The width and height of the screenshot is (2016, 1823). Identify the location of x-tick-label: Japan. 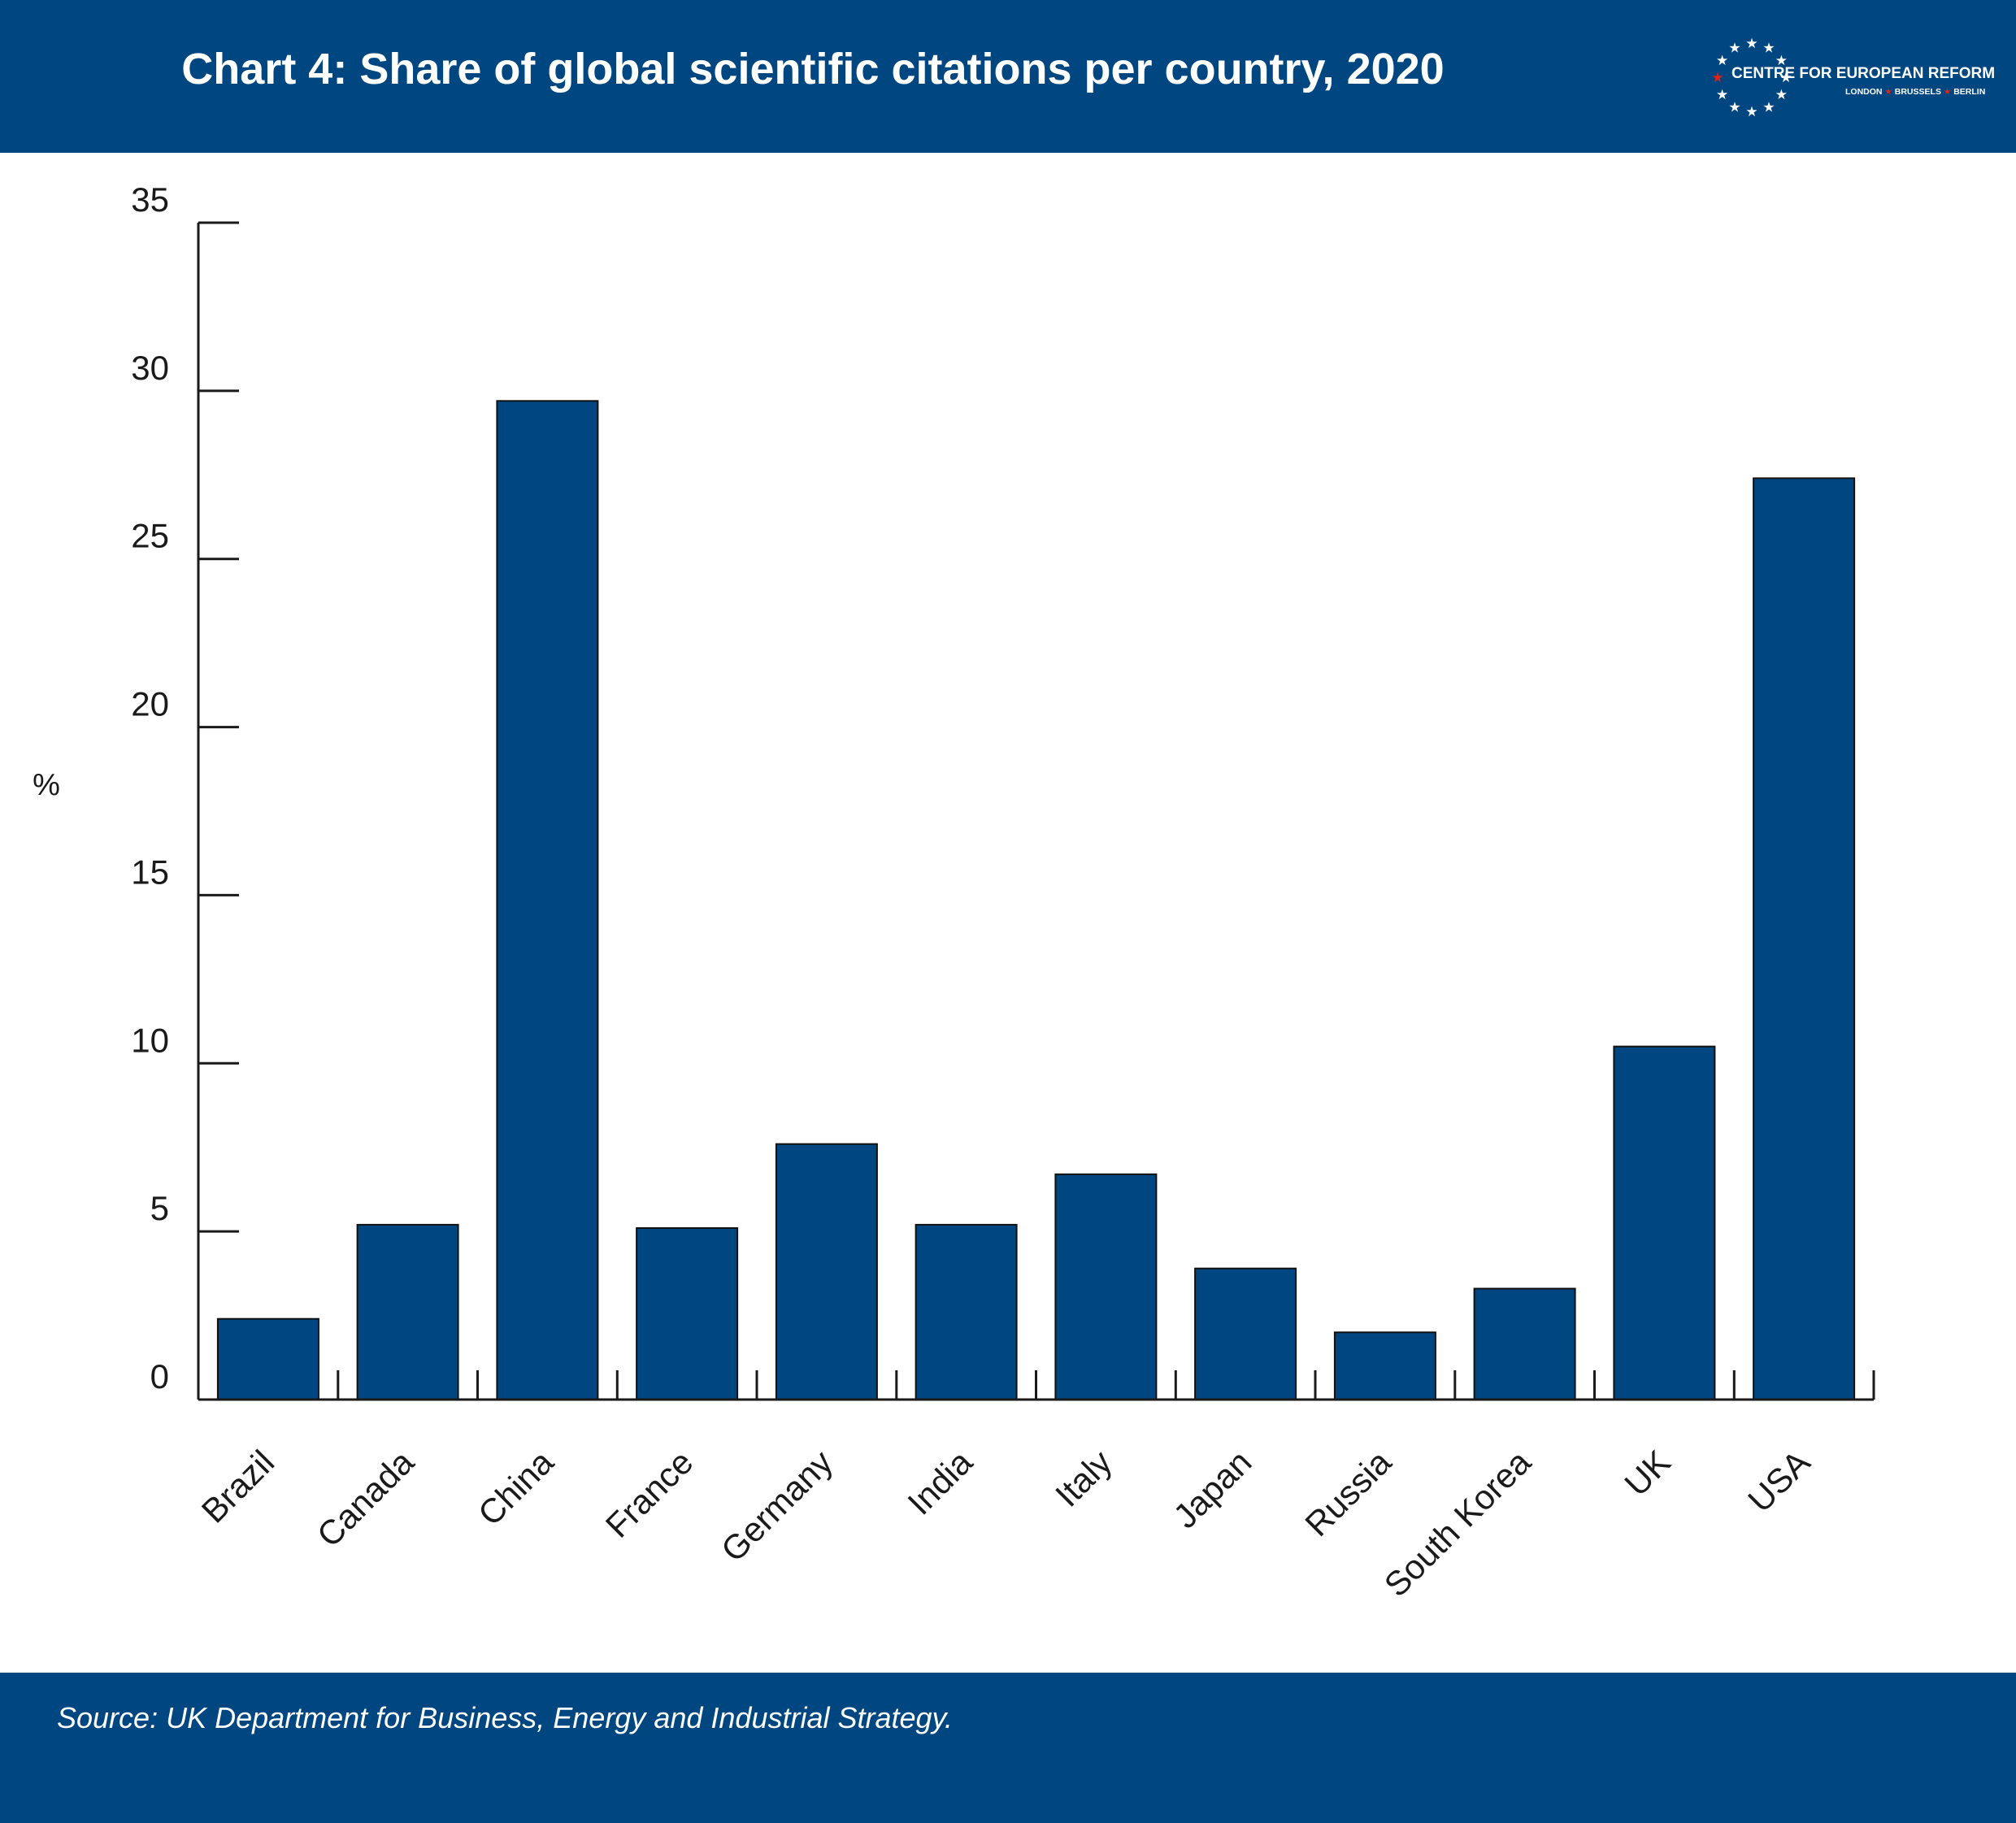
(1212, 1489).